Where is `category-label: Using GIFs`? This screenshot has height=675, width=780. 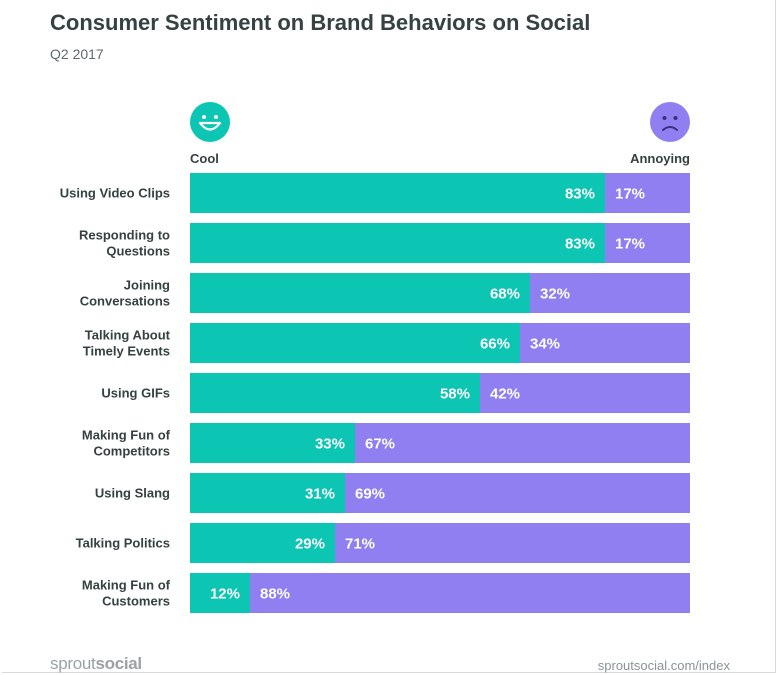 category-label: Using GIFs is located at coordinates (135, 393).